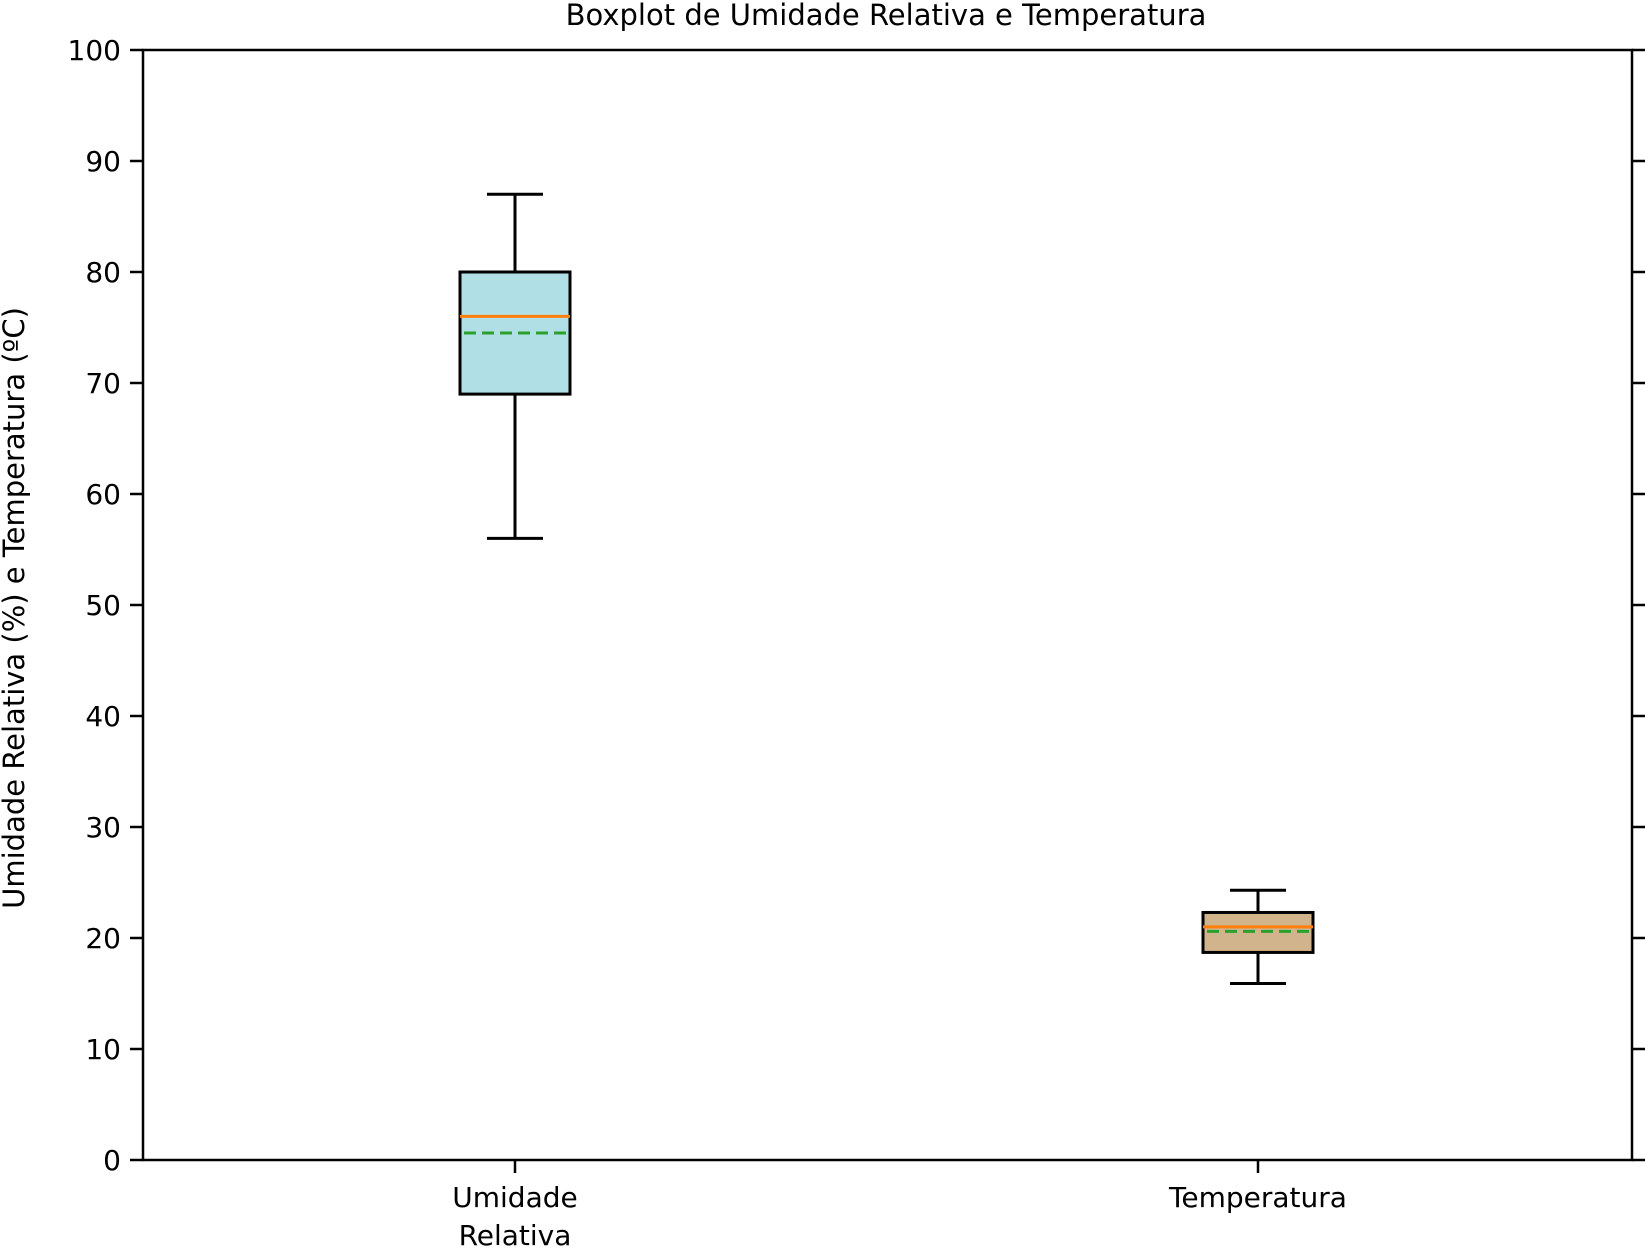 The height and width of the screenshot is (1260, 1645). Describe the element at coordinates (514, 1216) in the screenshot. I see `x-tick-label: Umidade Relativa` at that location.